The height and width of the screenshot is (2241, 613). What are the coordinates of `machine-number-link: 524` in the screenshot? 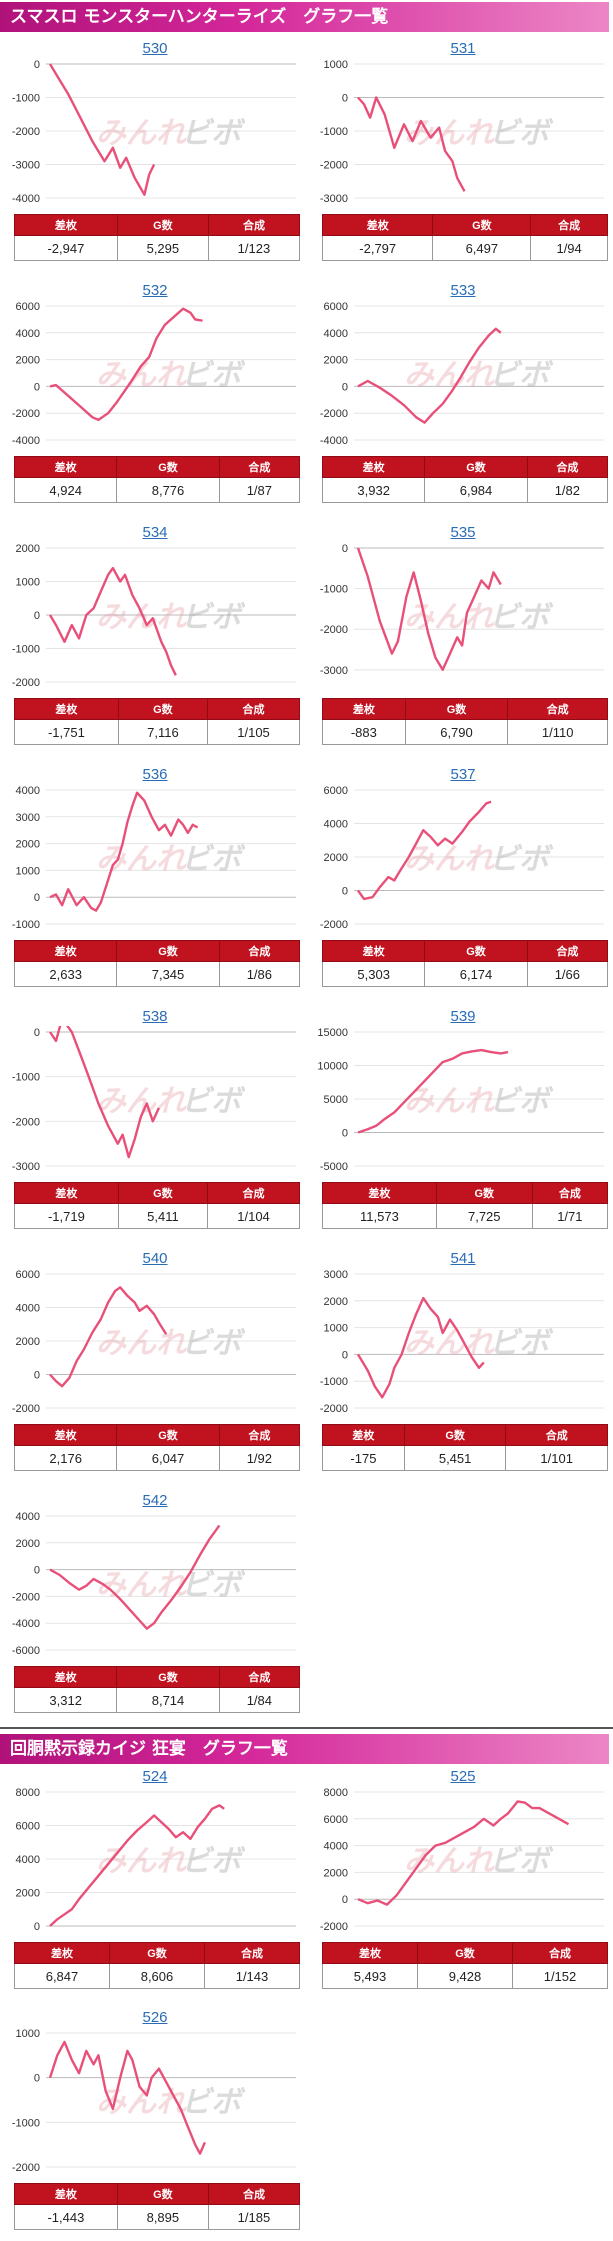 It's located at (155, 1776).